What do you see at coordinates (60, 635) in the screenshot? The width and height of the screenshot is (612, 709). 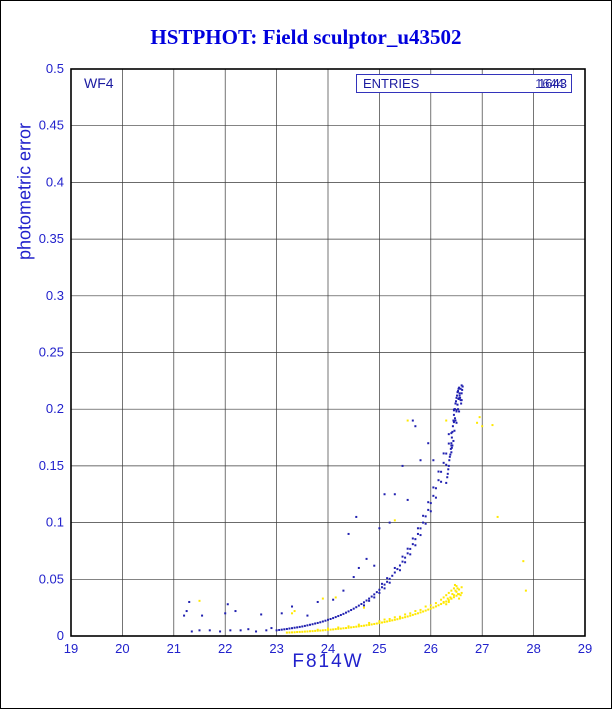 I see `y-tick-label: 0` at bounding box center [60, 635].